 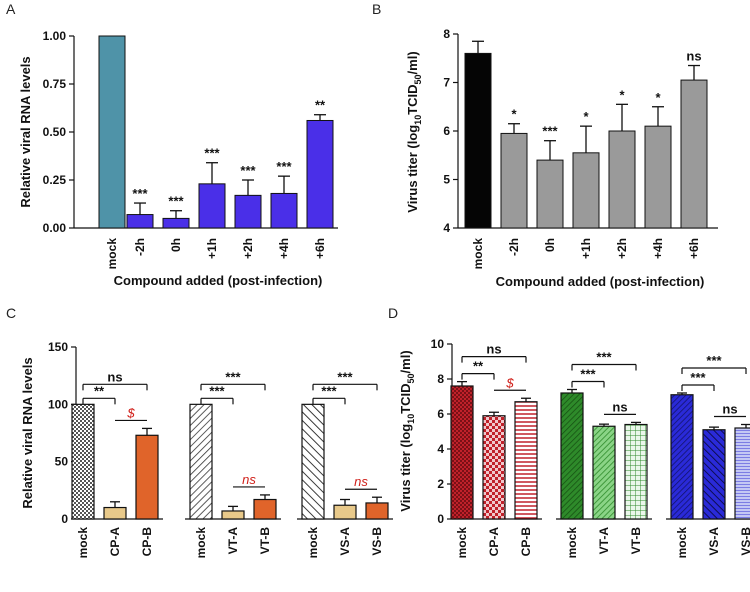 What do you see at coordinates (586, 248) in the screenshot?
I see `b-x-tick-label: +1h` at bounding box center [586, 248].